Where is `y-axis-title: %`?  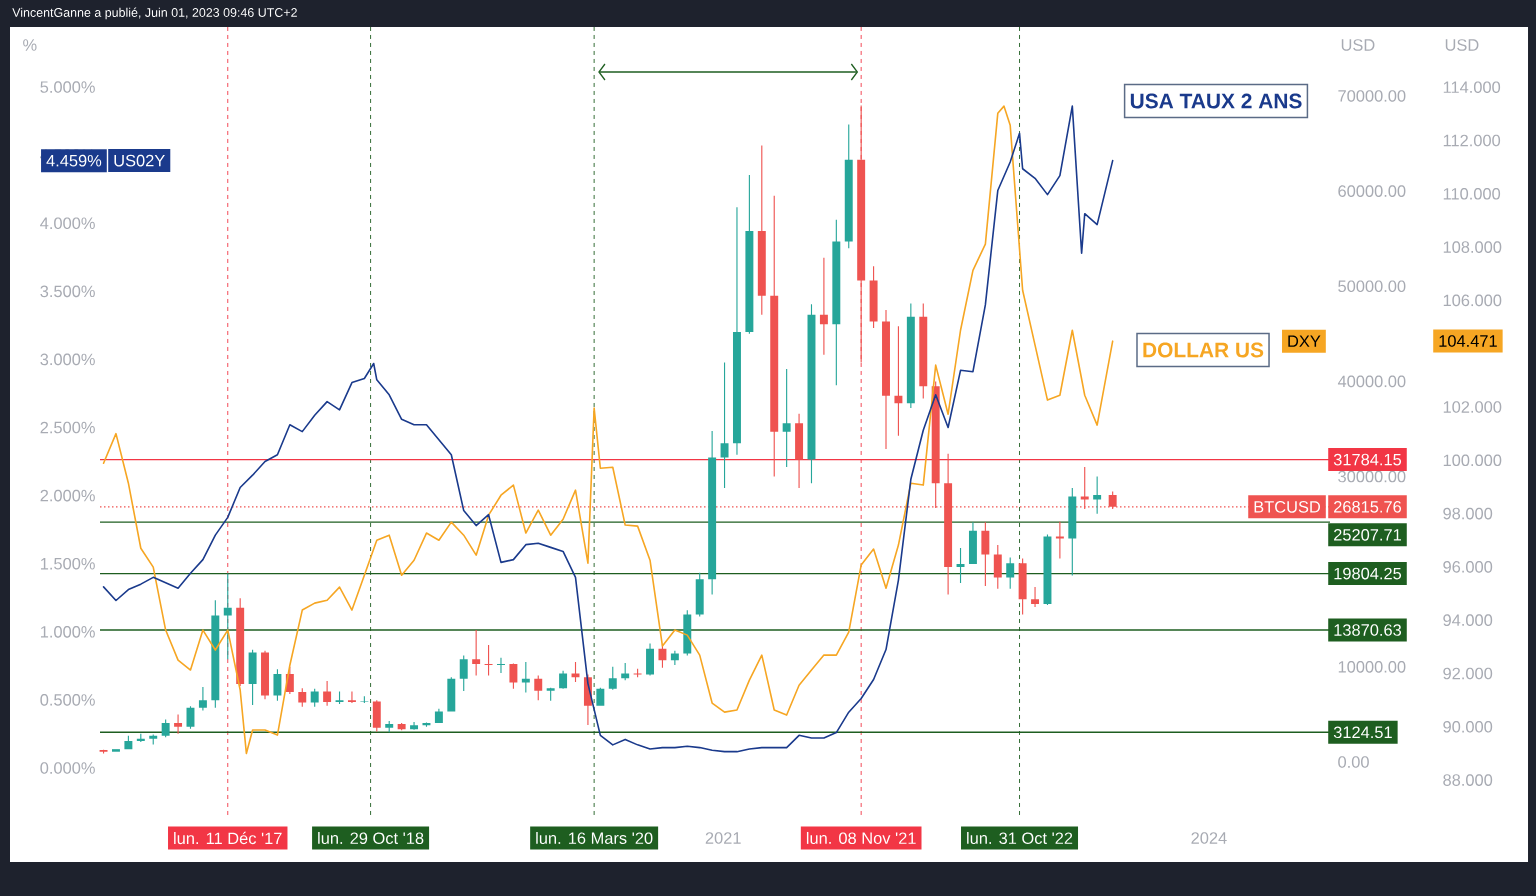
y-axis-title: % is located at coordinates (30, 45).